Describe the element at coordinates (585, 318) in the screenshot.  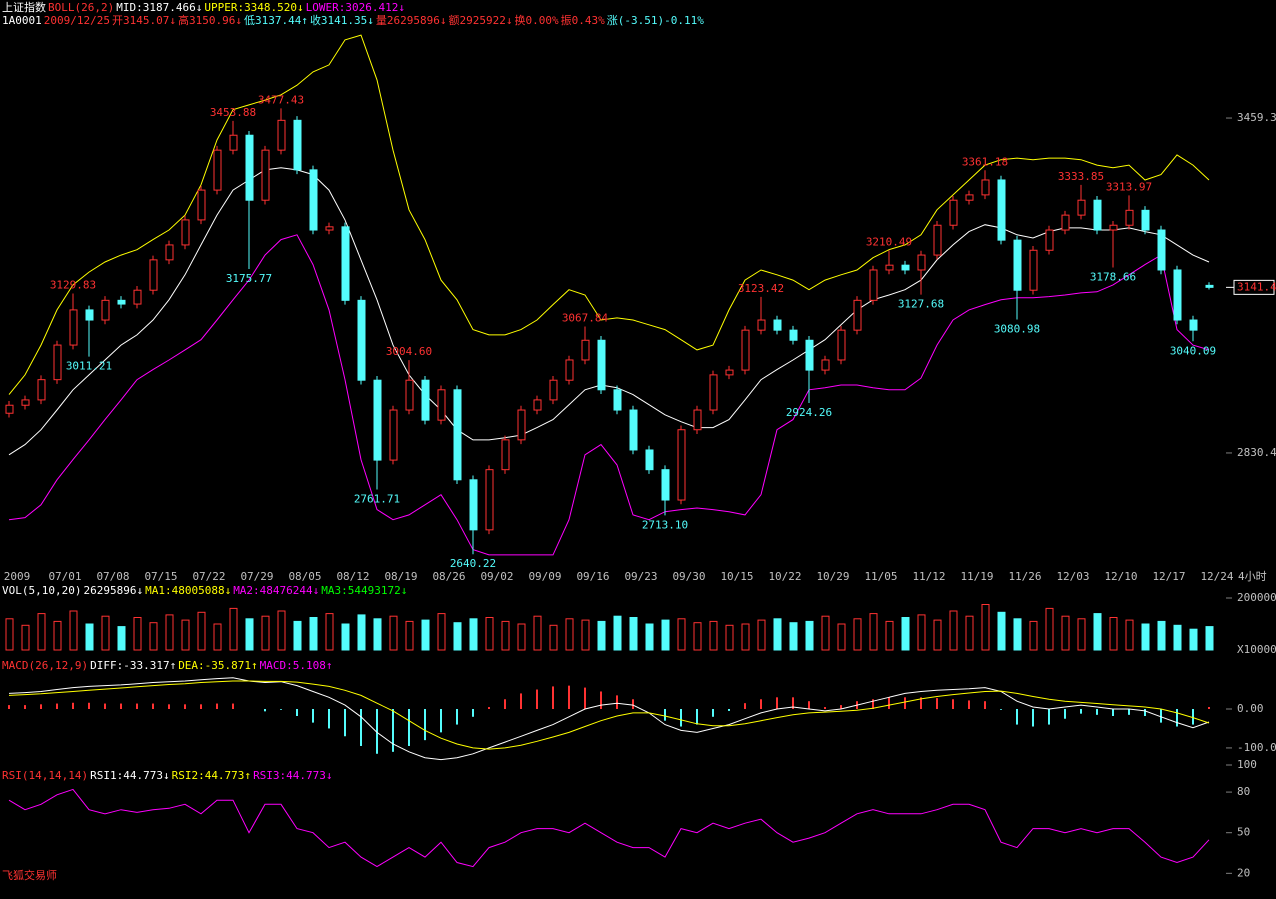
I see `extreme-label: 3067.84` at that location.